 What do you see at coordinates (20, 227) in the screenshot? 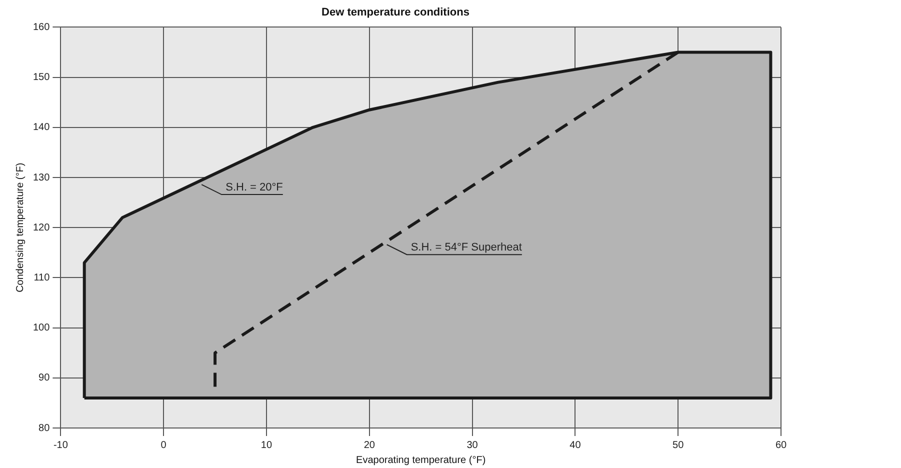
I see `y-axis-title: Condensing temperature (°F)` at bounding box center [20, 227].